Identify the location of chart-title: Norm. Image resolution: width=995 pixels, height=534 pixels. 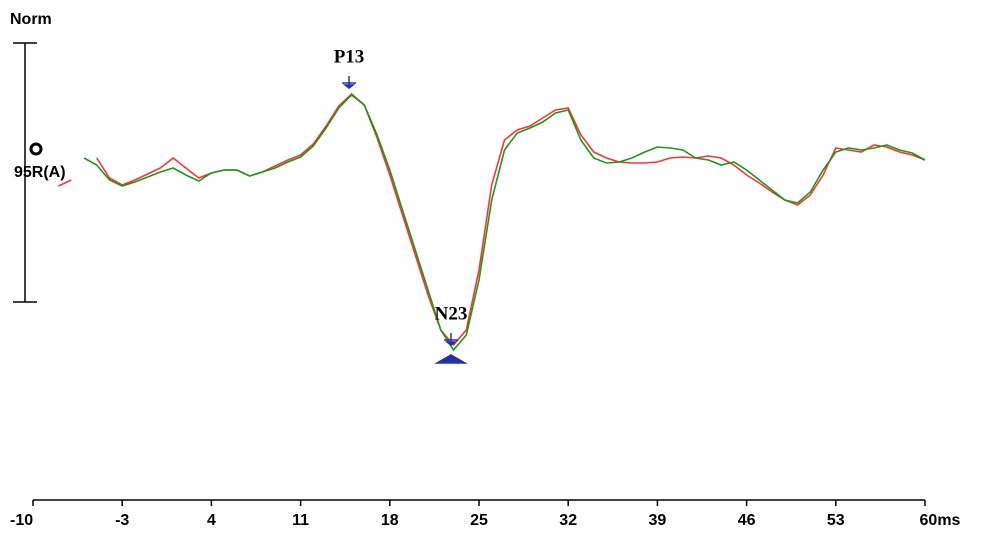
(31, 19).